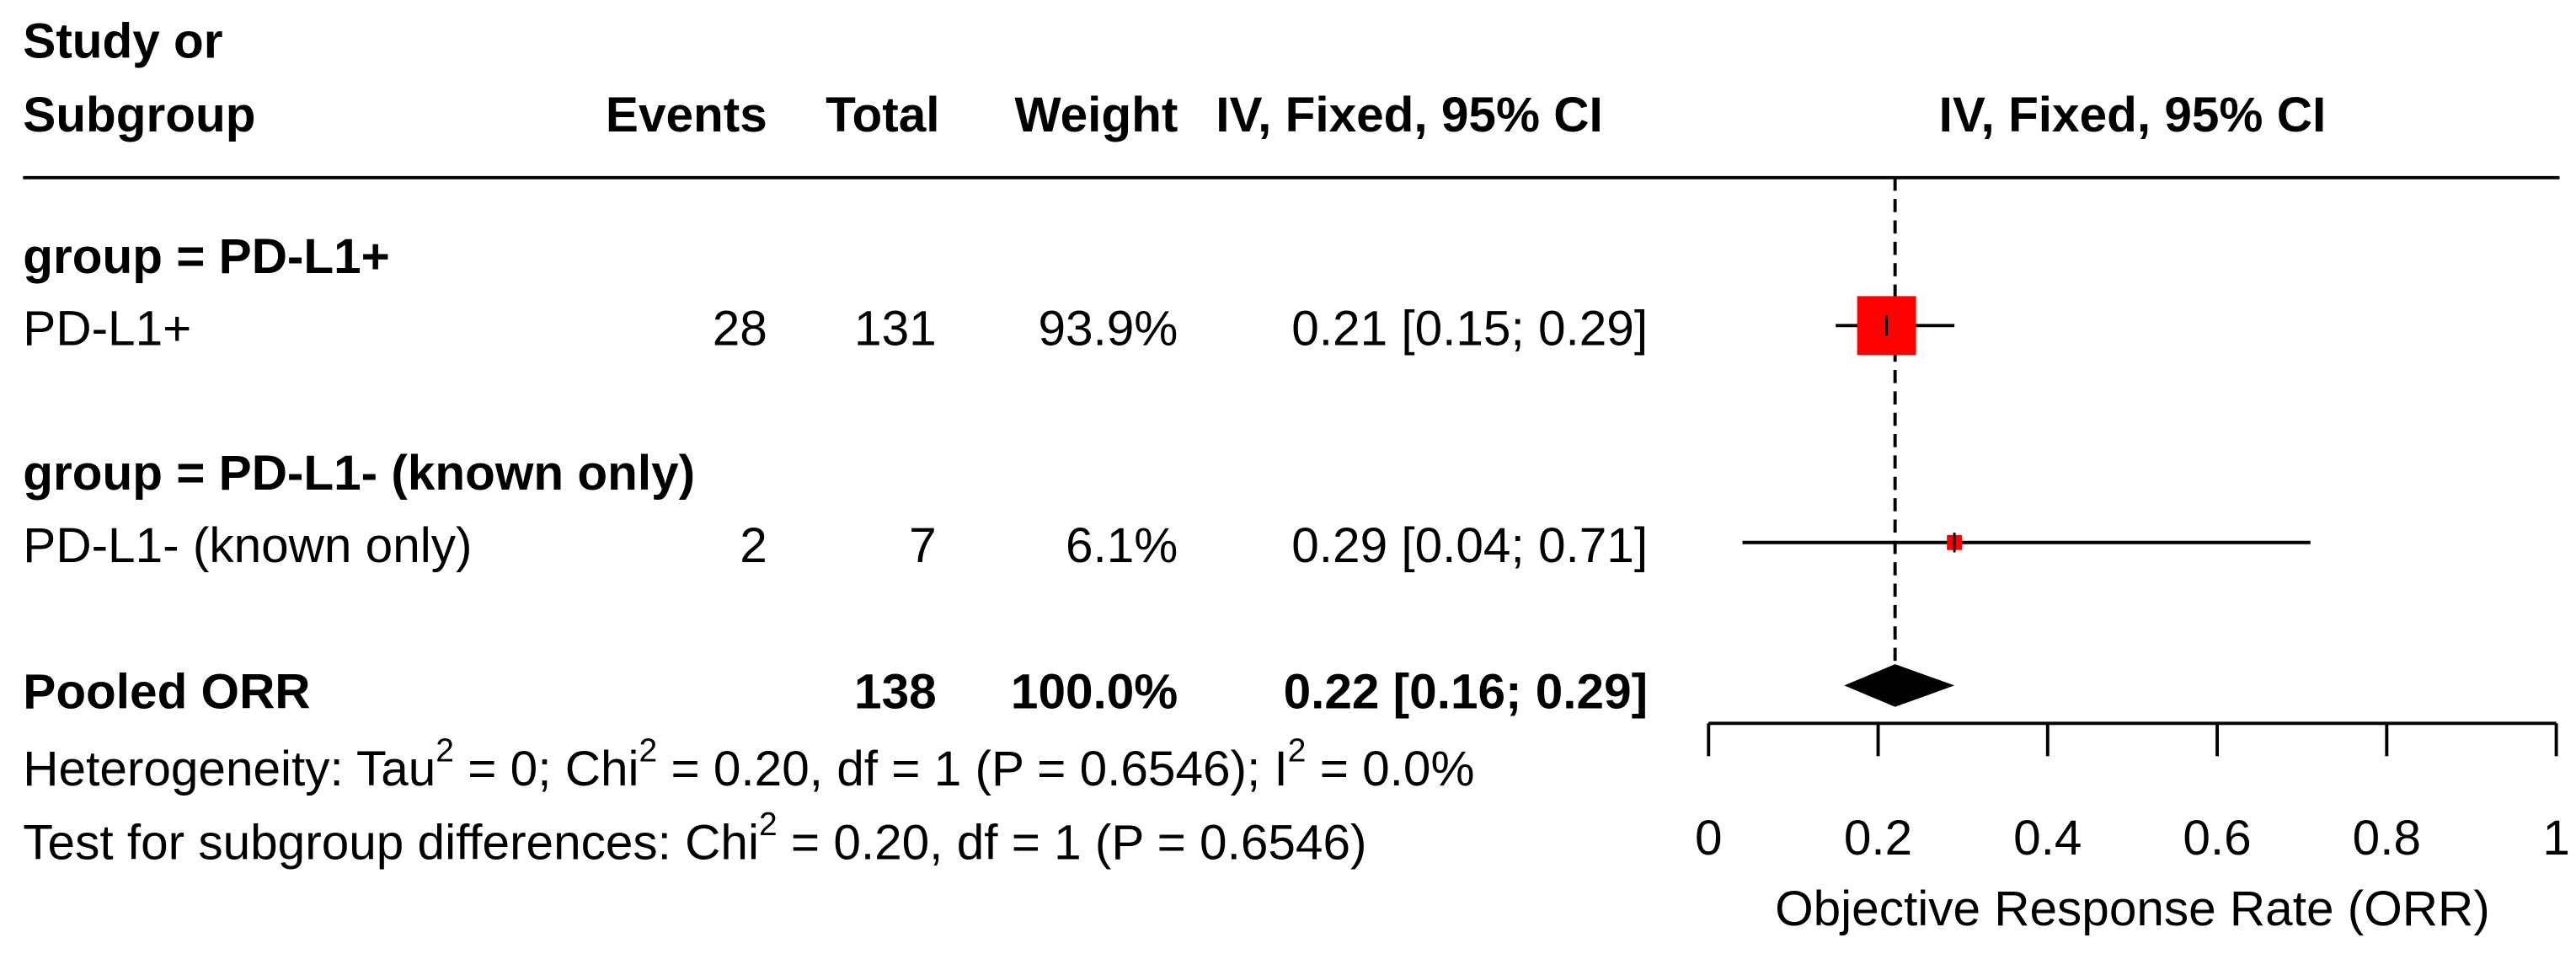  Describe the element at coordinates (359, 473) in the screenshot. I see `group-label: group = PD-L1- (known only)` at that location.